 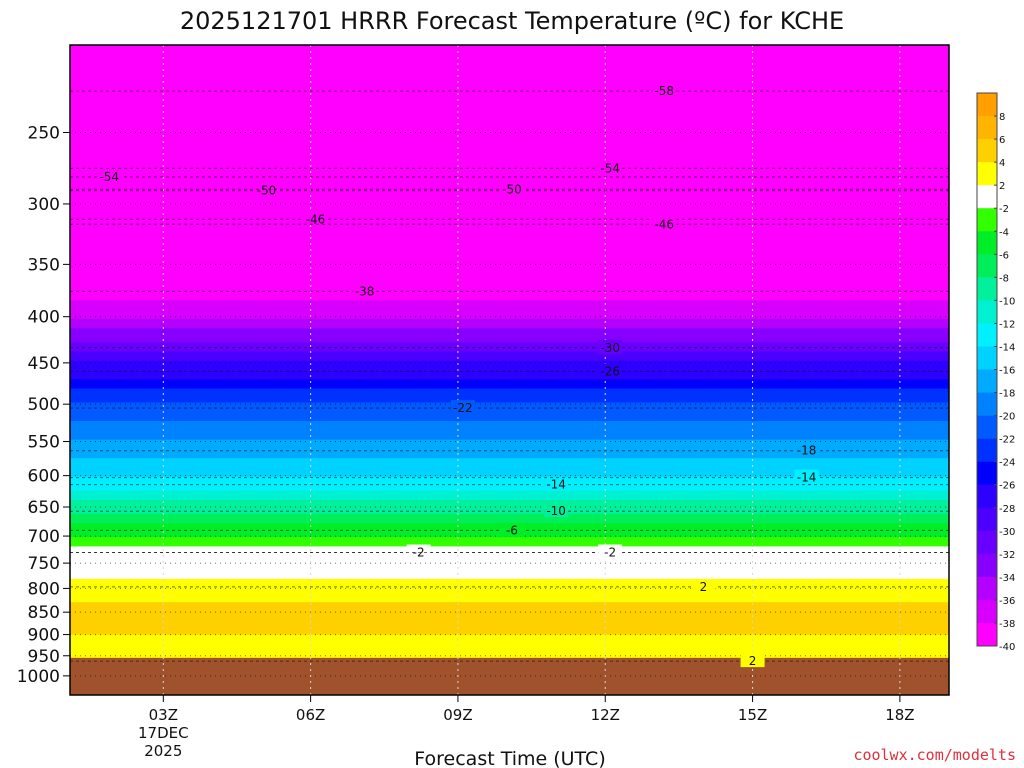 I want to click on isotherm-label: -26, so click(x=610, y=371).